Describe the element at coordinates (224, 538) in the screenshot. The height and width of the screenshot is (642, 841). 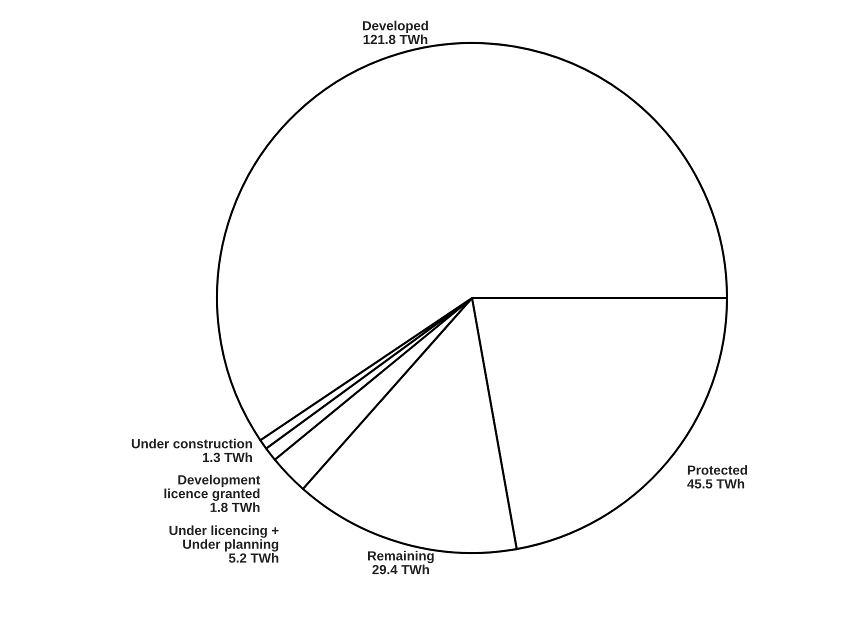
I see `slice-label: Under licencing + Under planning` at that location.